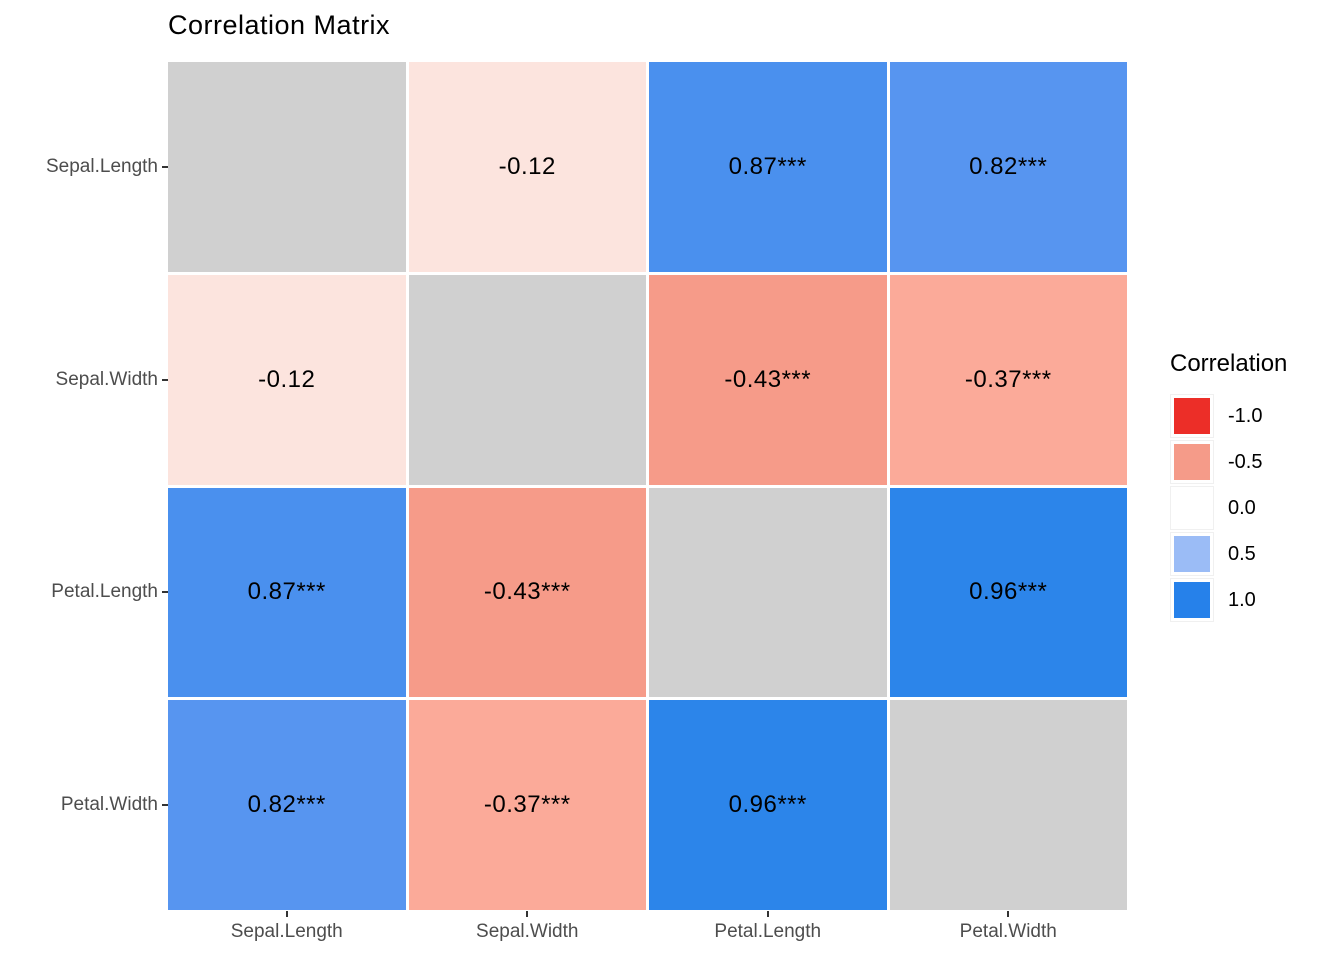 This screenshot has height=960, width=1344. Describe the element at coordinates (287, 592) in the screenshot. I see `heatmap-cell-petal-length-sepal-length: 0.87***` at that location.